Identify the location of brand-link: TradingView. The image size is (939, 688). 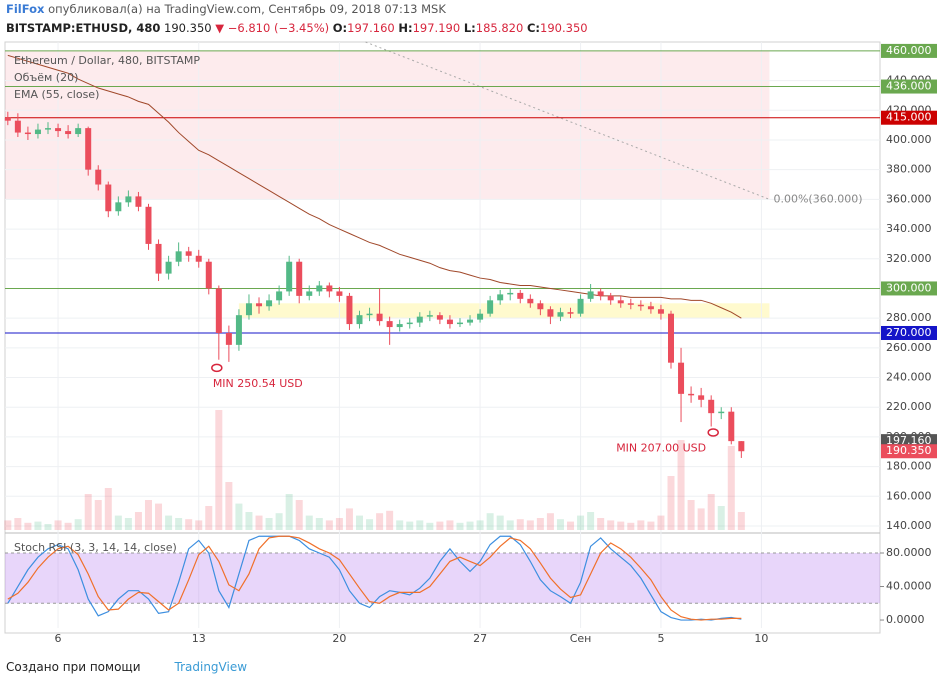
(211, 667).